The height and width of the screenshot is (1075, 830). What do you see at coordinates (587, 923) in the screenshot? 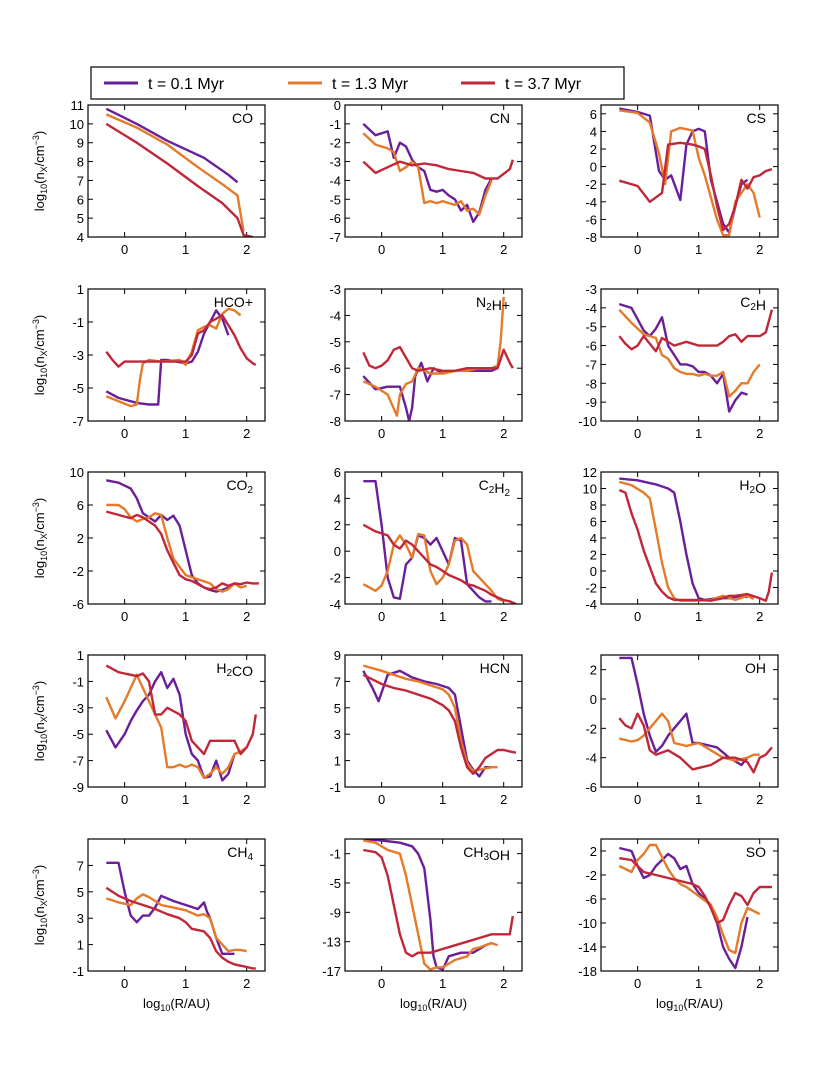
I see `y-tick-label: -10` at bounding box center [587, 923].